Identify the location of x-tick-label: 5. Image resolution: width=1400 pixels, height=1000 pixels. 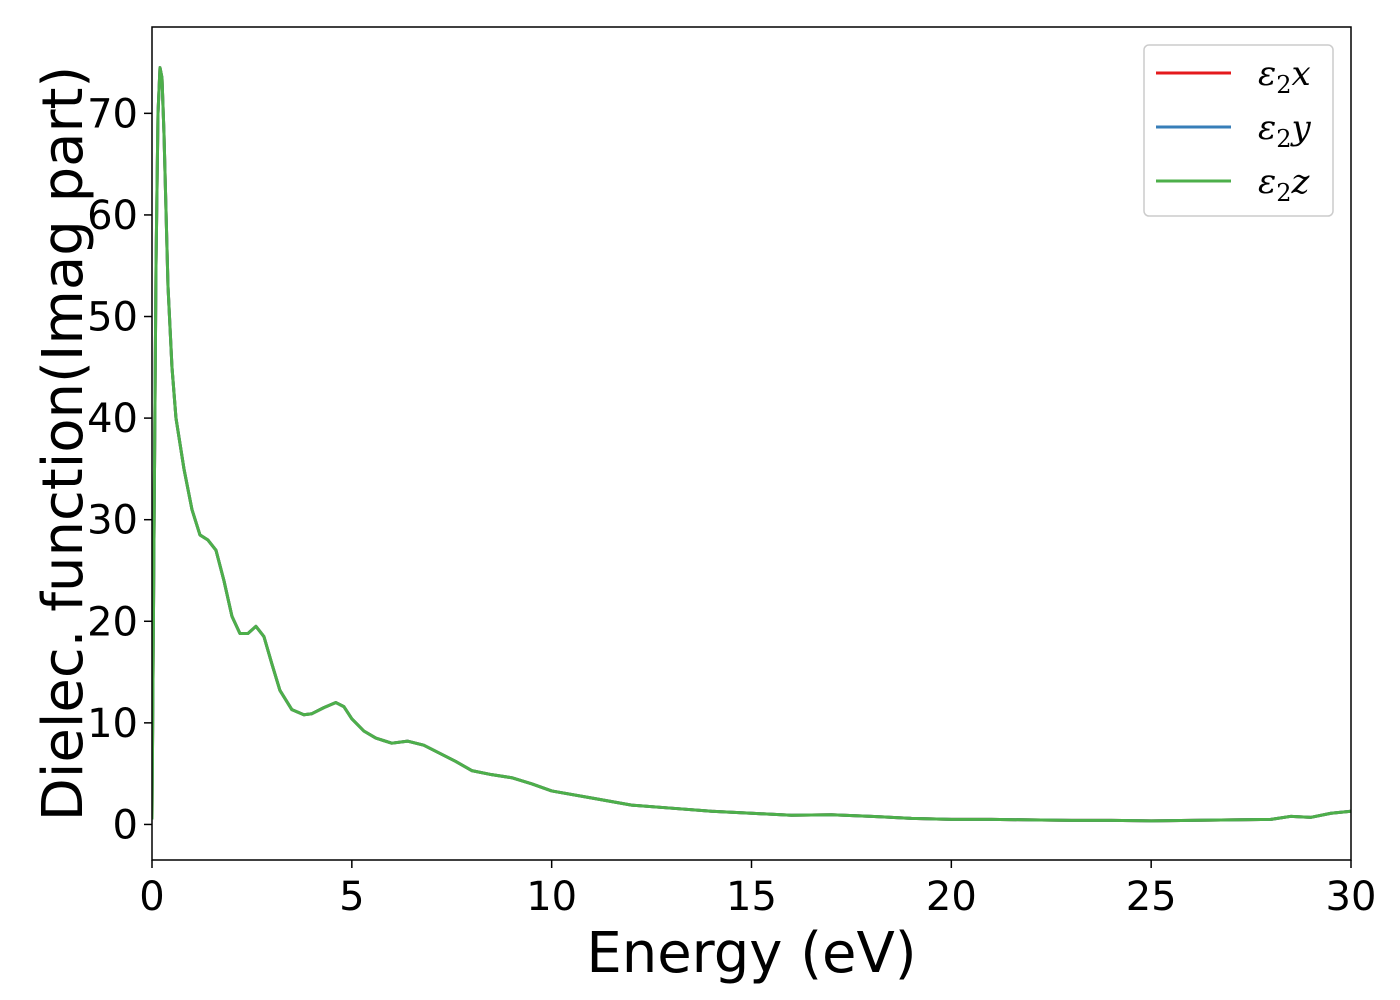
(351, 897).